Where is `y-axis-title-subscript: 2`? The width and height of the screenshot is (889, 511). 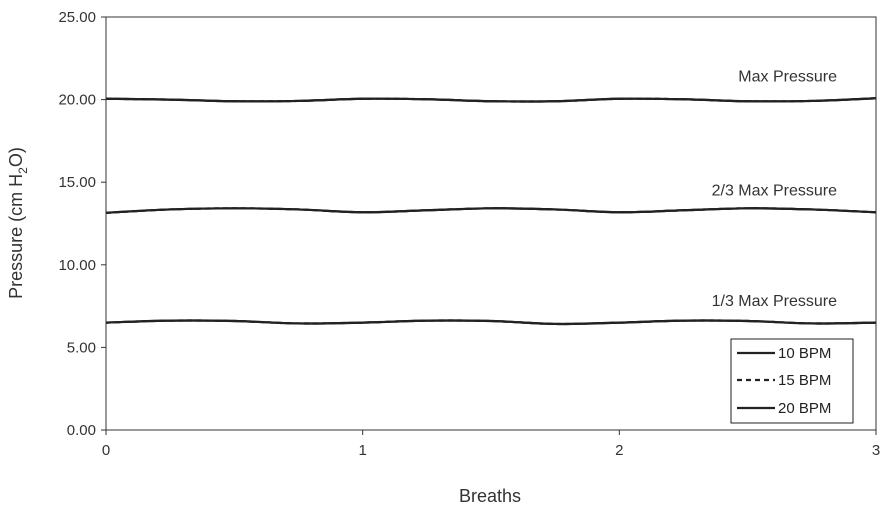
y-axis-title-subscript: 2 is located at coordinates (23, 170).